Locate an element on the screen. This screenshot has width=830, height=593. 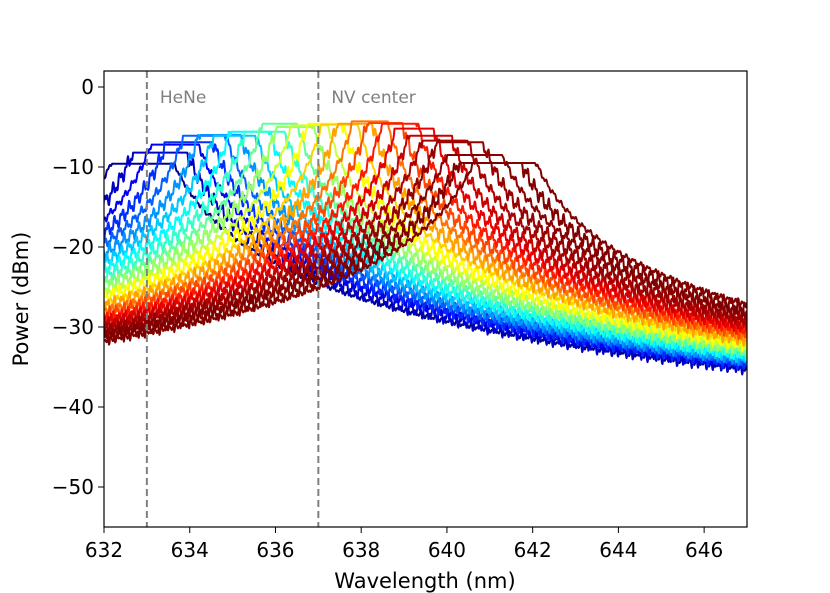
x-tick-label: 646 is located at coordinates (704, 550).